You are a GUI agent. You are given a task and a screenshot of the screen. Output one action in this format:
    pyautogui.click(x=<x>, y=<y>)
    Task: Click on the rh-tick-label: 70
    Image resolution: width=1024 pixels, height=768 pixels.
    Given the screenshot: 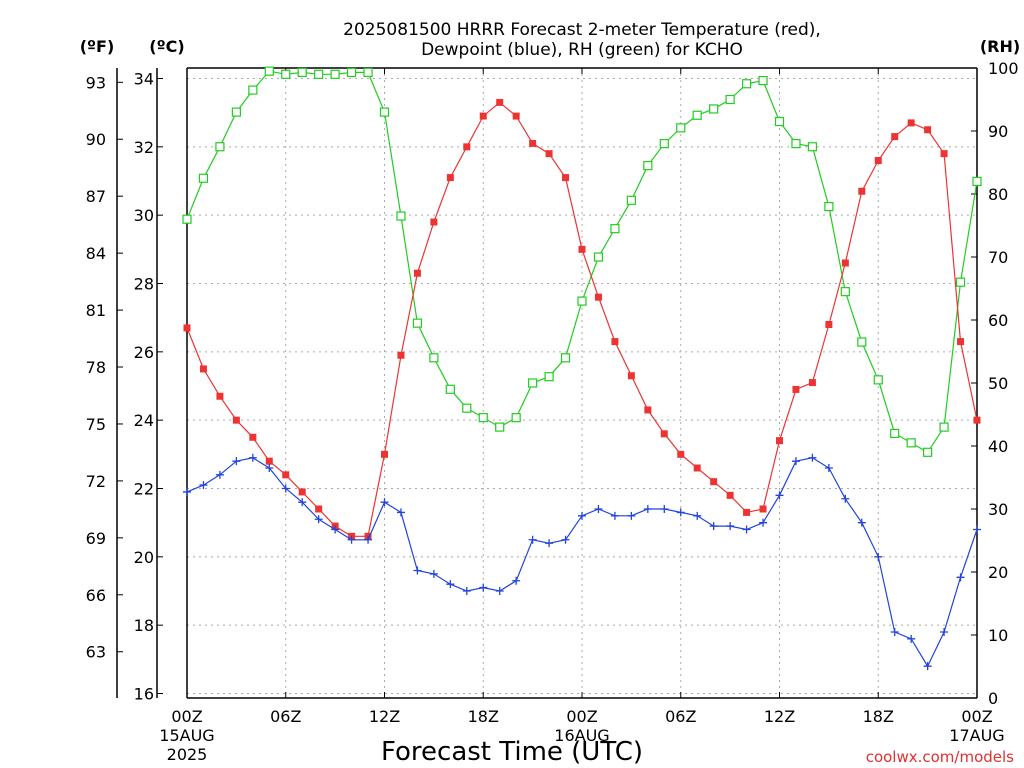 What is the action you would take?
    pyautogui.click(x=998, y=257)
    